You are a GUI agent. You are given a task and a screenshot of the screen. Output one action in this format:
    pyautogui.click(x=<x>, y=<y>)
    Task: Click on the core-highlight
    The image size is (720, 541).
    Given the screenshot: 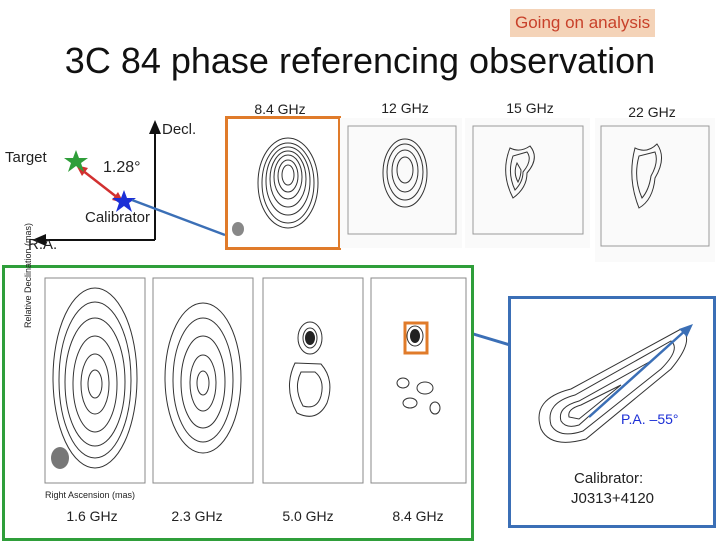 What is the action you would take?
    pyautogui.click(x=416, y=338)
    